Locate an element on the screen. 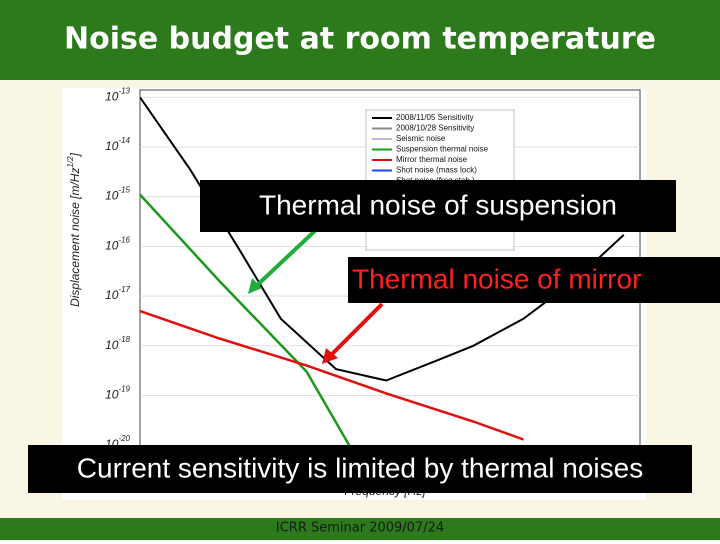 This screenshot has height=544, width=720. legend-label: Mirror thermal noise is located at coordinates (432, 159).